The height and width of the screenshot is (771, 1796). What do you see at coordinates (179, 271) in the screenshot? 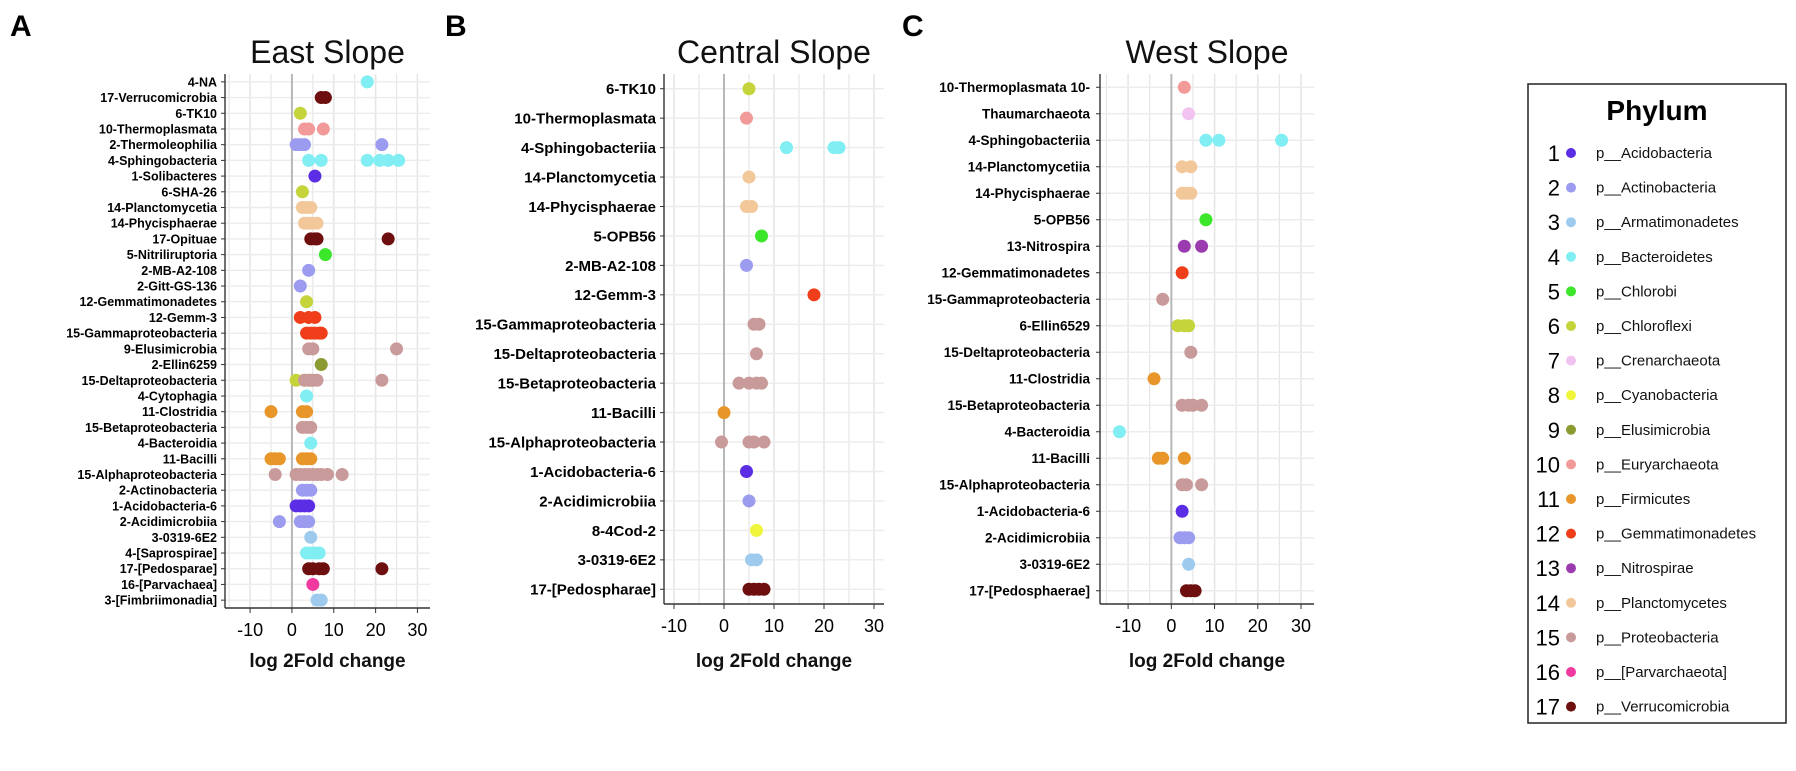
I see `y-tick-label: 2-MB-A2-108` at bounding box center [179, 271].